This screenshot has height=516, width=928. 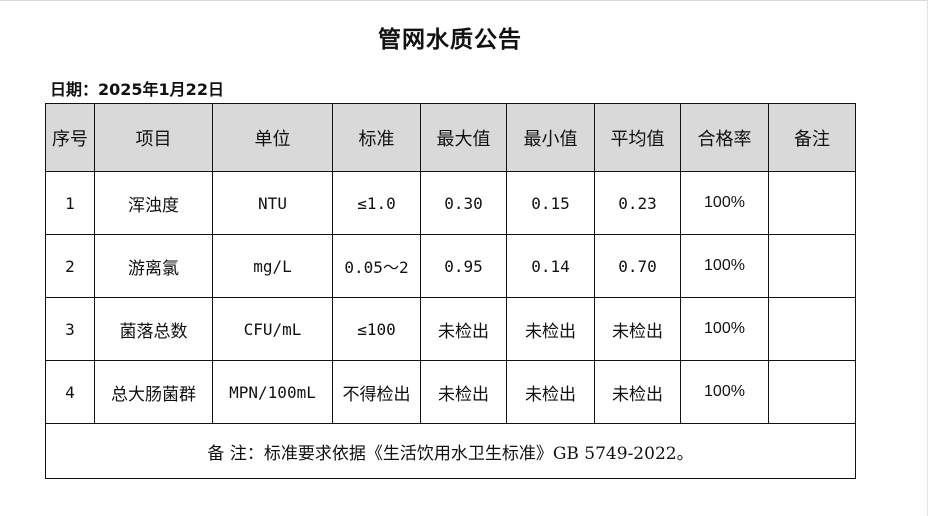 I want to click on cell-no: 3, so click(x=70, y=329).